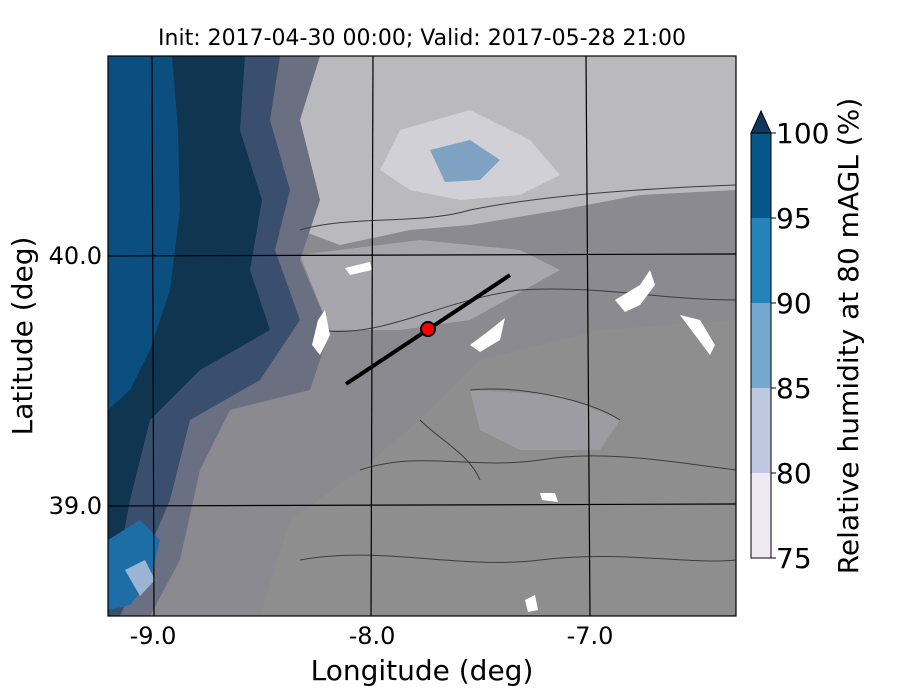  What do you see at coordinates (794, 303) in the screenshot?
I see `colorbar-tick-label: 90` at bounding box center [794, 303].